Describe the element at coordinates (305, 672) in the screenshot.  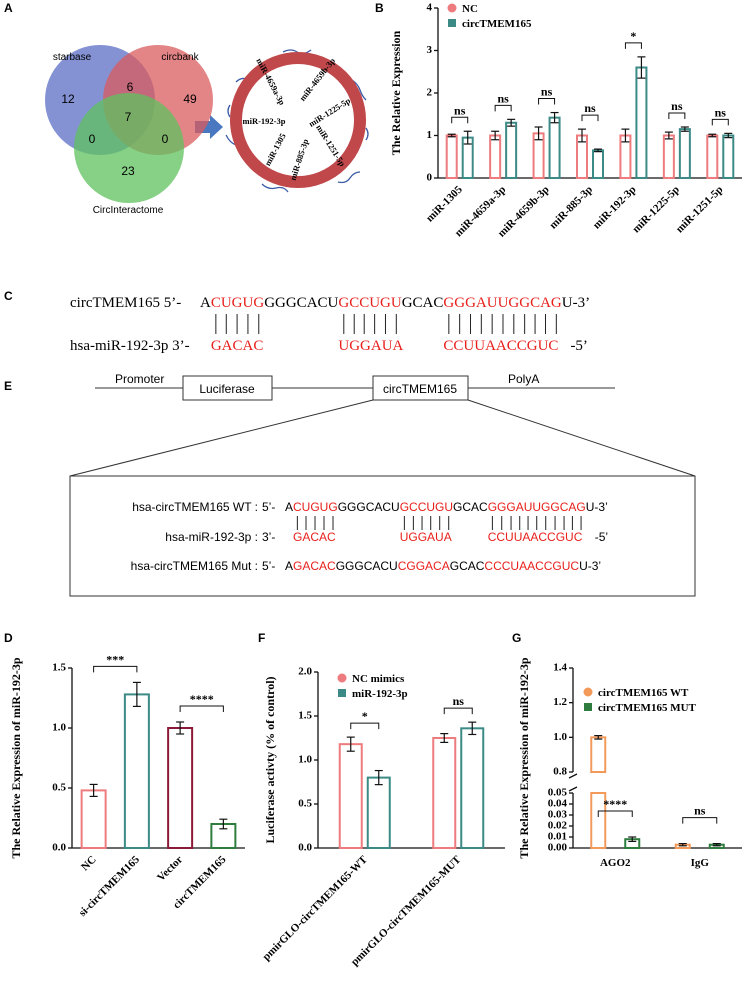
I see `y-tick-label: 2.0` at that location.